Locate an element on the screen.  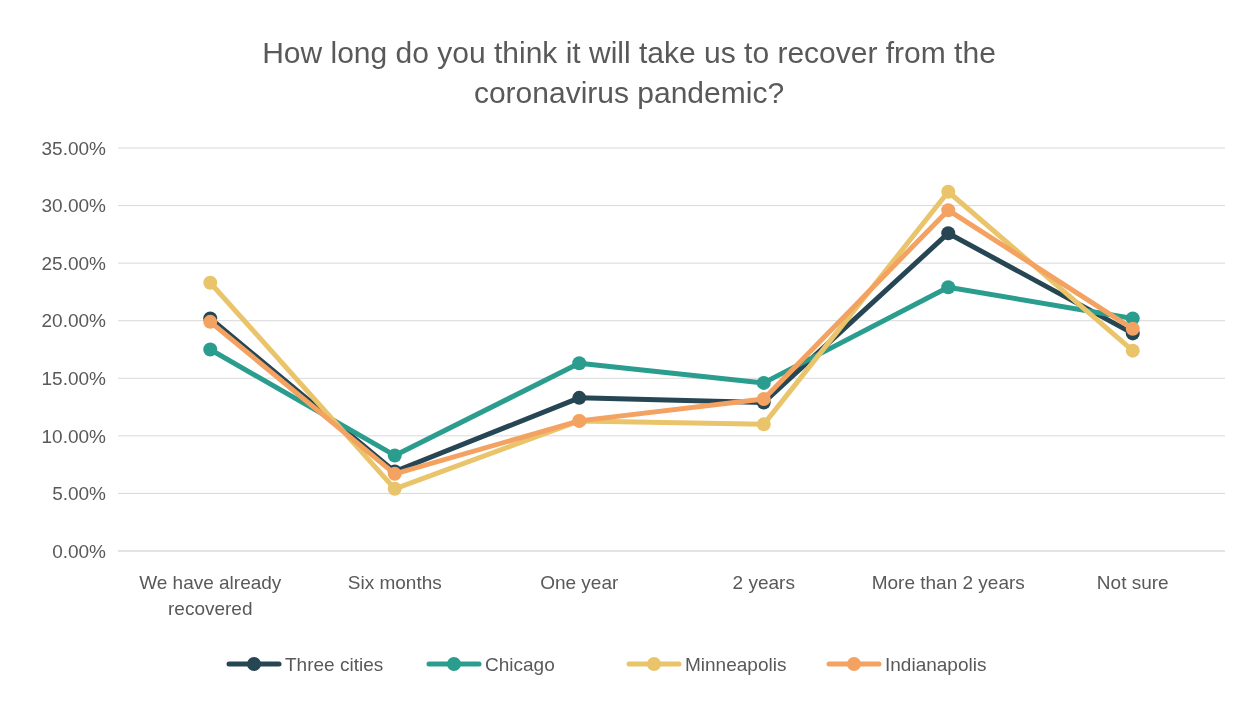
legend-label: Indianapolis is located at coordinates (936, 664).